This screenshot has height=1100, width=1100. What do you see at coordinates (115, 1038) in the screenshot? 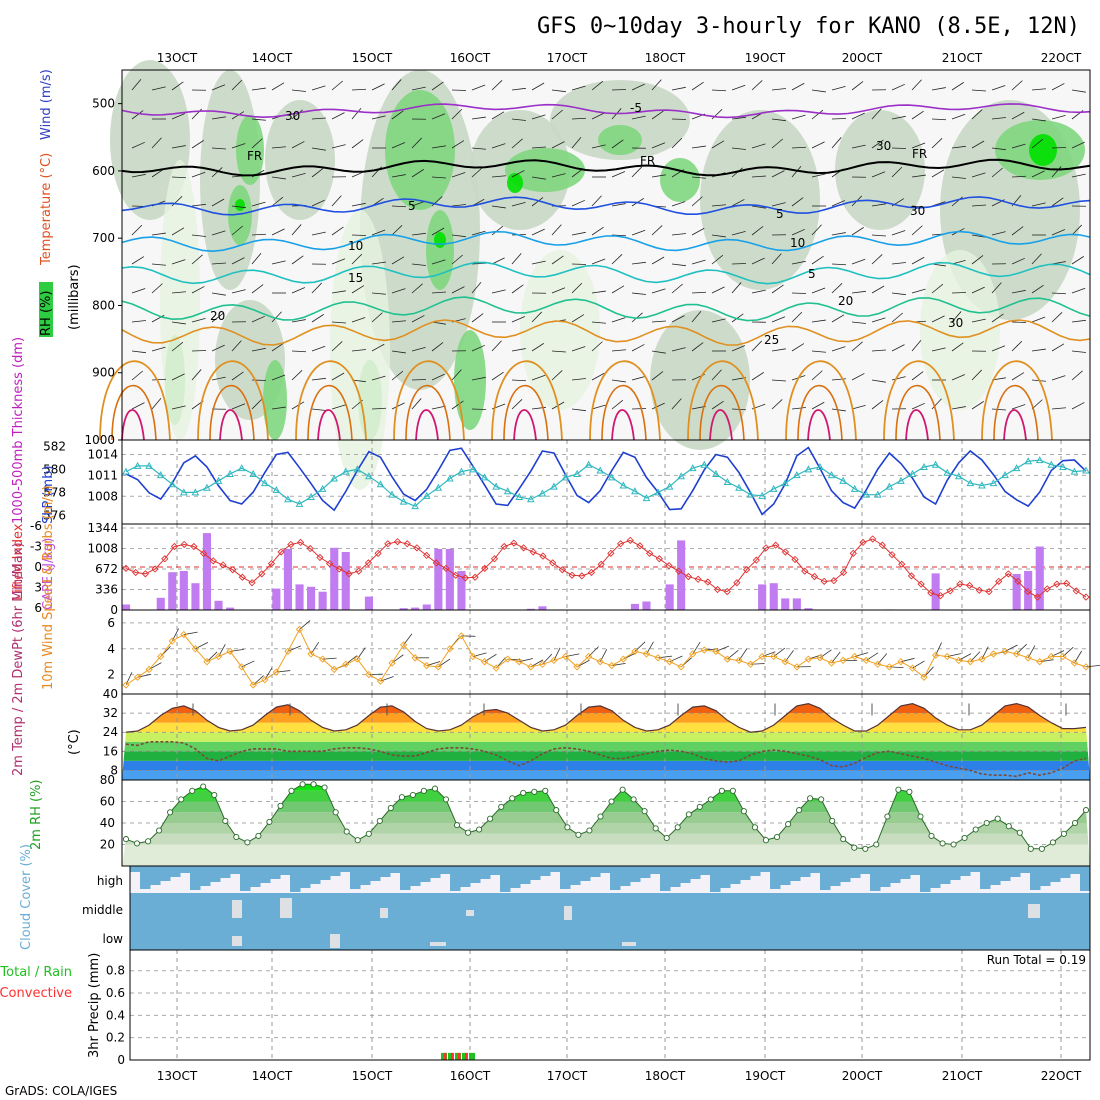
I see `precip-tick-label: 0.2` at bounding box center [115, 1038].